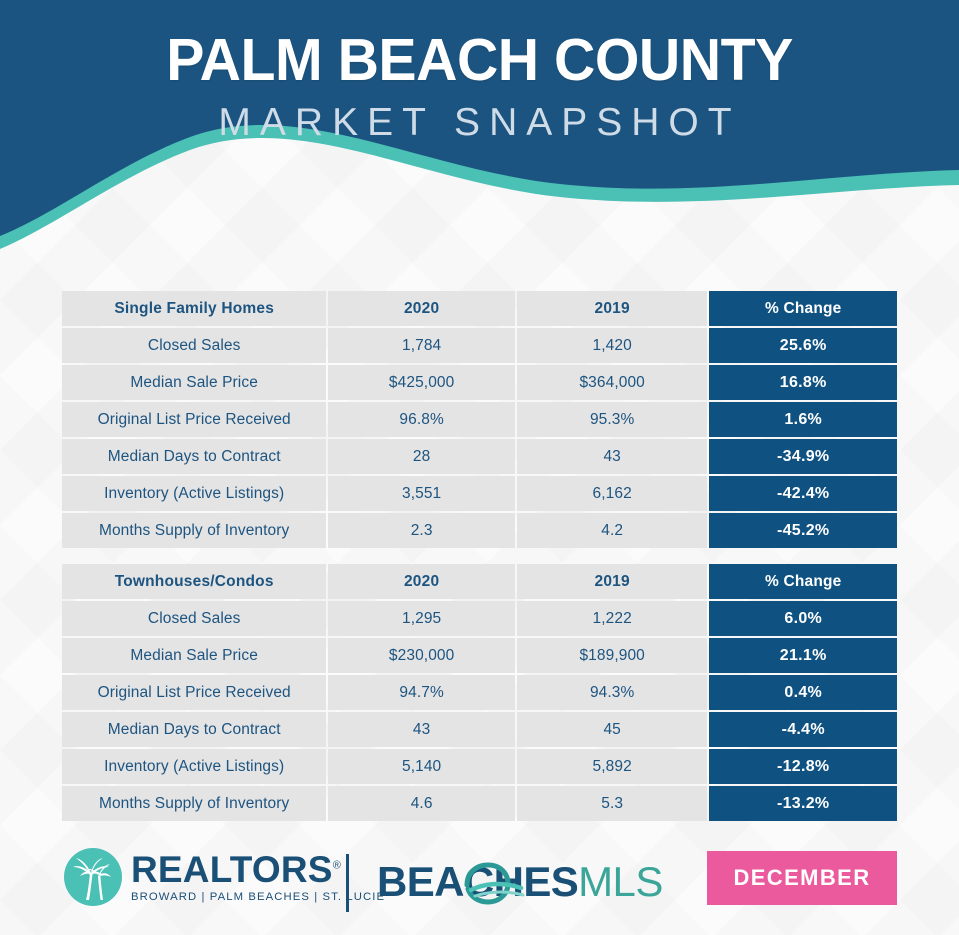 The image size is (959, 935). I want to click on realtors-regions-text: BROWARD | PALM BEACHES | ST. LUCIE, so click(258, 896).